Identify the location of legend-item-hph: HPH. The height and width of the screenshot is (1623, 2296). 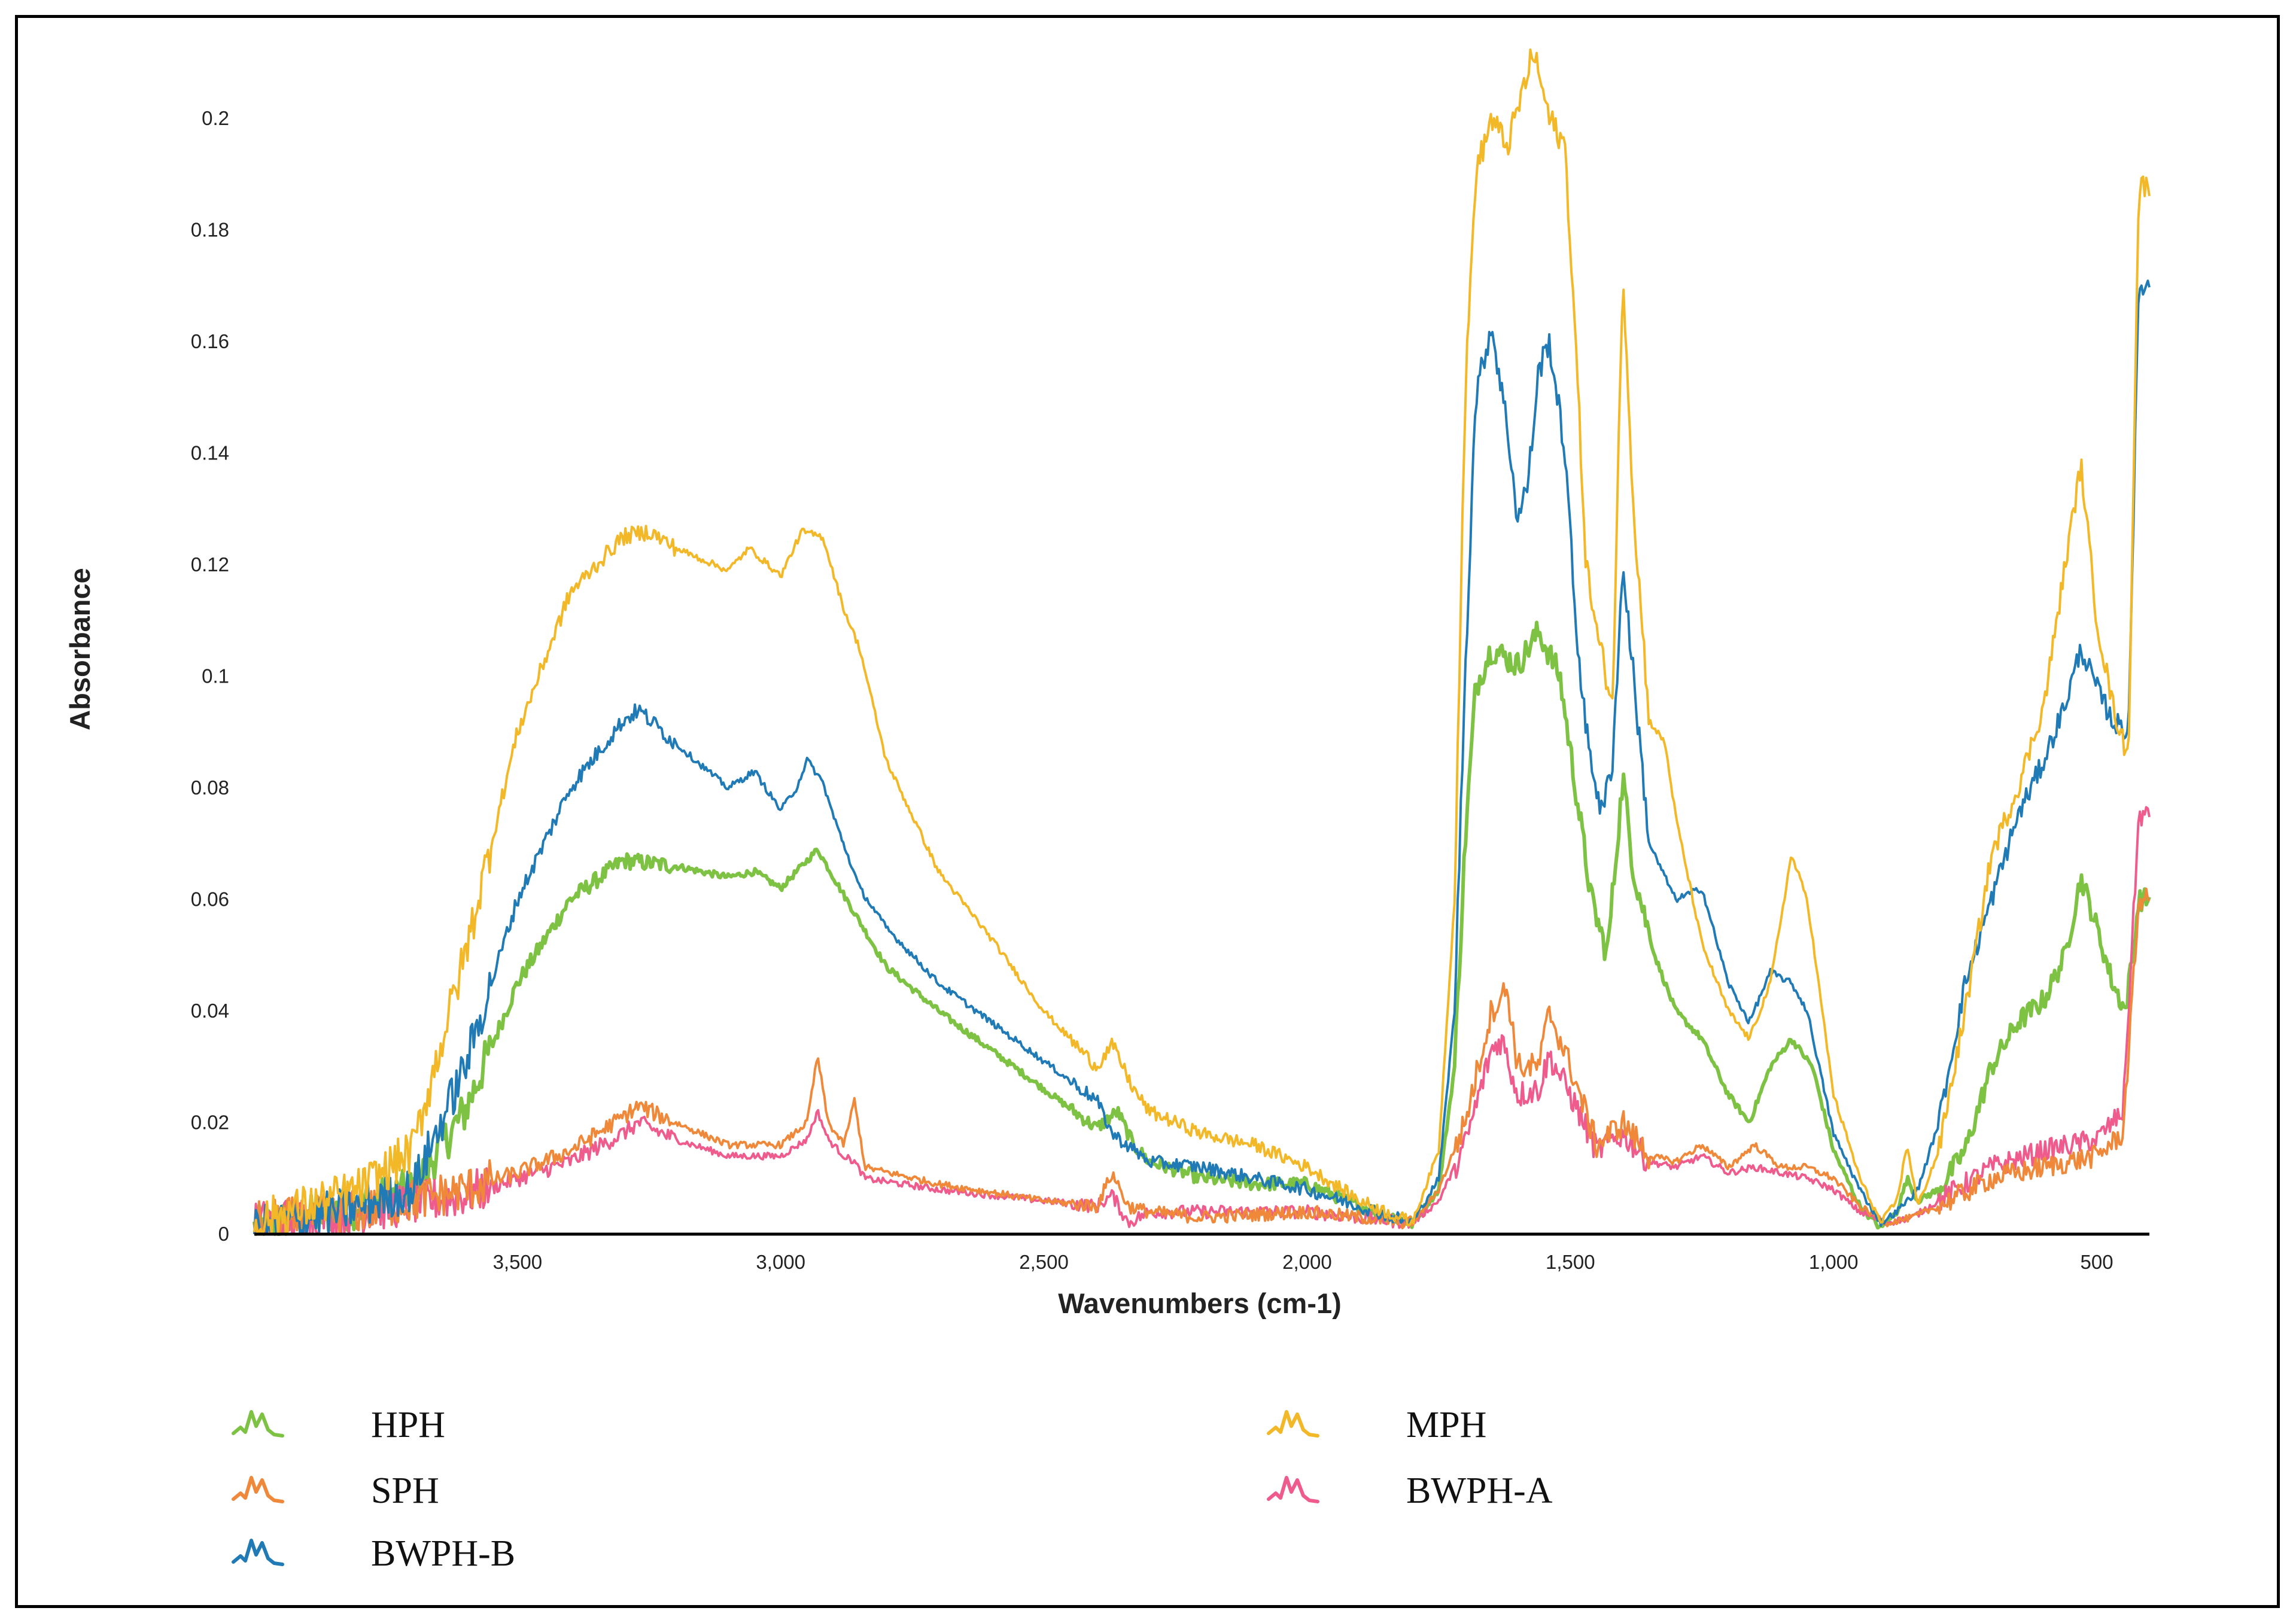
(338, 1425).